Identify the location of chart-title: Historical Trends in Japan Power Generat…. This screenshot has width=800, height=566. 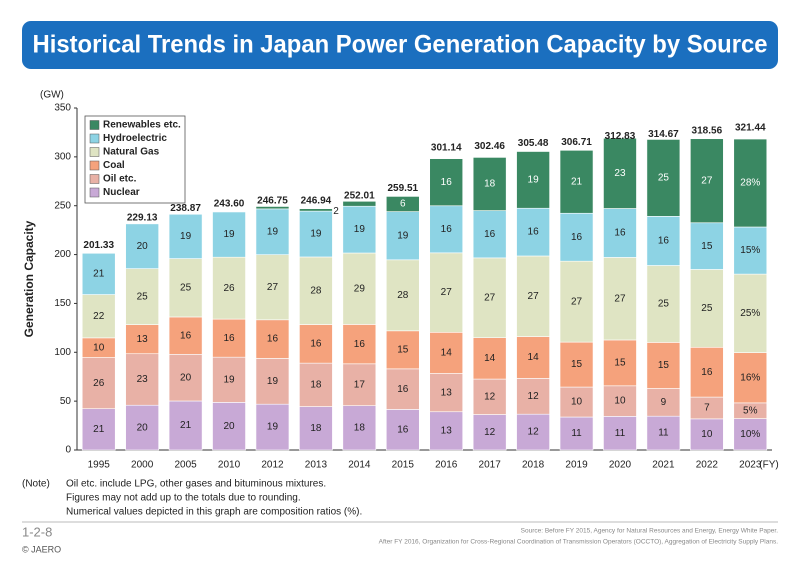
(400, 45).